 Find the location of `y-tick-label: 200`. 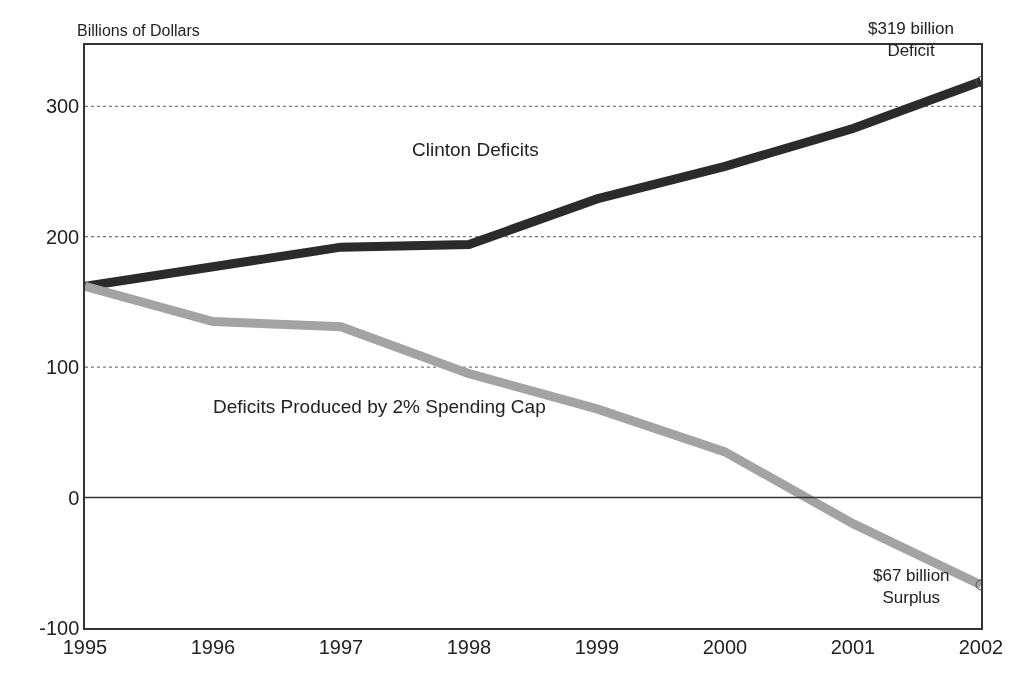

y-tick-label: 200 is located at coordinates (62, 236).